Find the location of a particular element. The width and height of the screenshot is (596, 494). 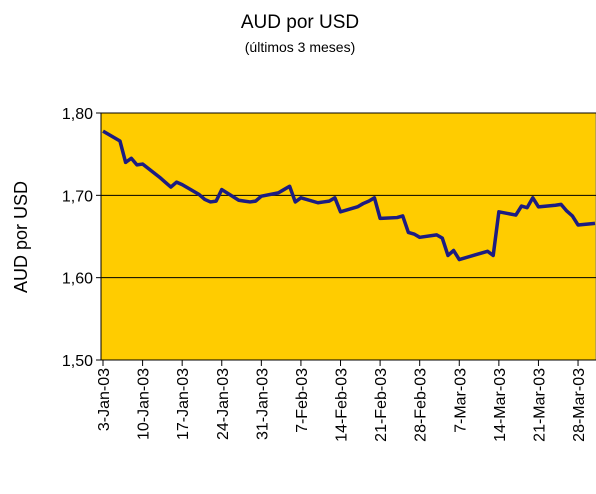

x-tick-label: 14-Mar-03 is located at coordinates (500, 405).